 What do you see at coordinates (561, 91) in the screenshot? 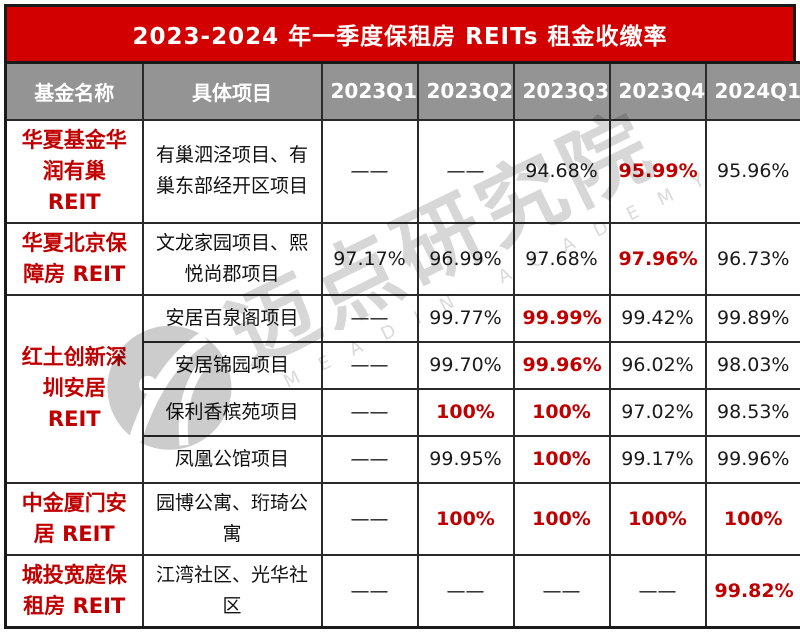
I see `column-header: 2023Q3` at bounding box center [561, 91].